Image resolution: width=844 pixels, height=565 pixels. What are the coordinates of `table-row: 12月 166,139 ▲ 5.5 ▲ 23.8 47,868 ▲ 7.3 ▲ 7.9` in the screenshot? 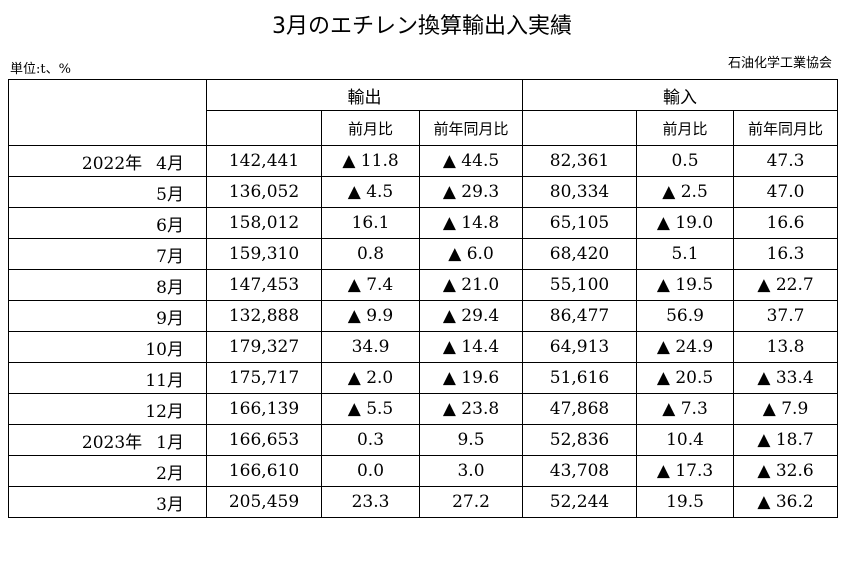 It's located at (423, 409).